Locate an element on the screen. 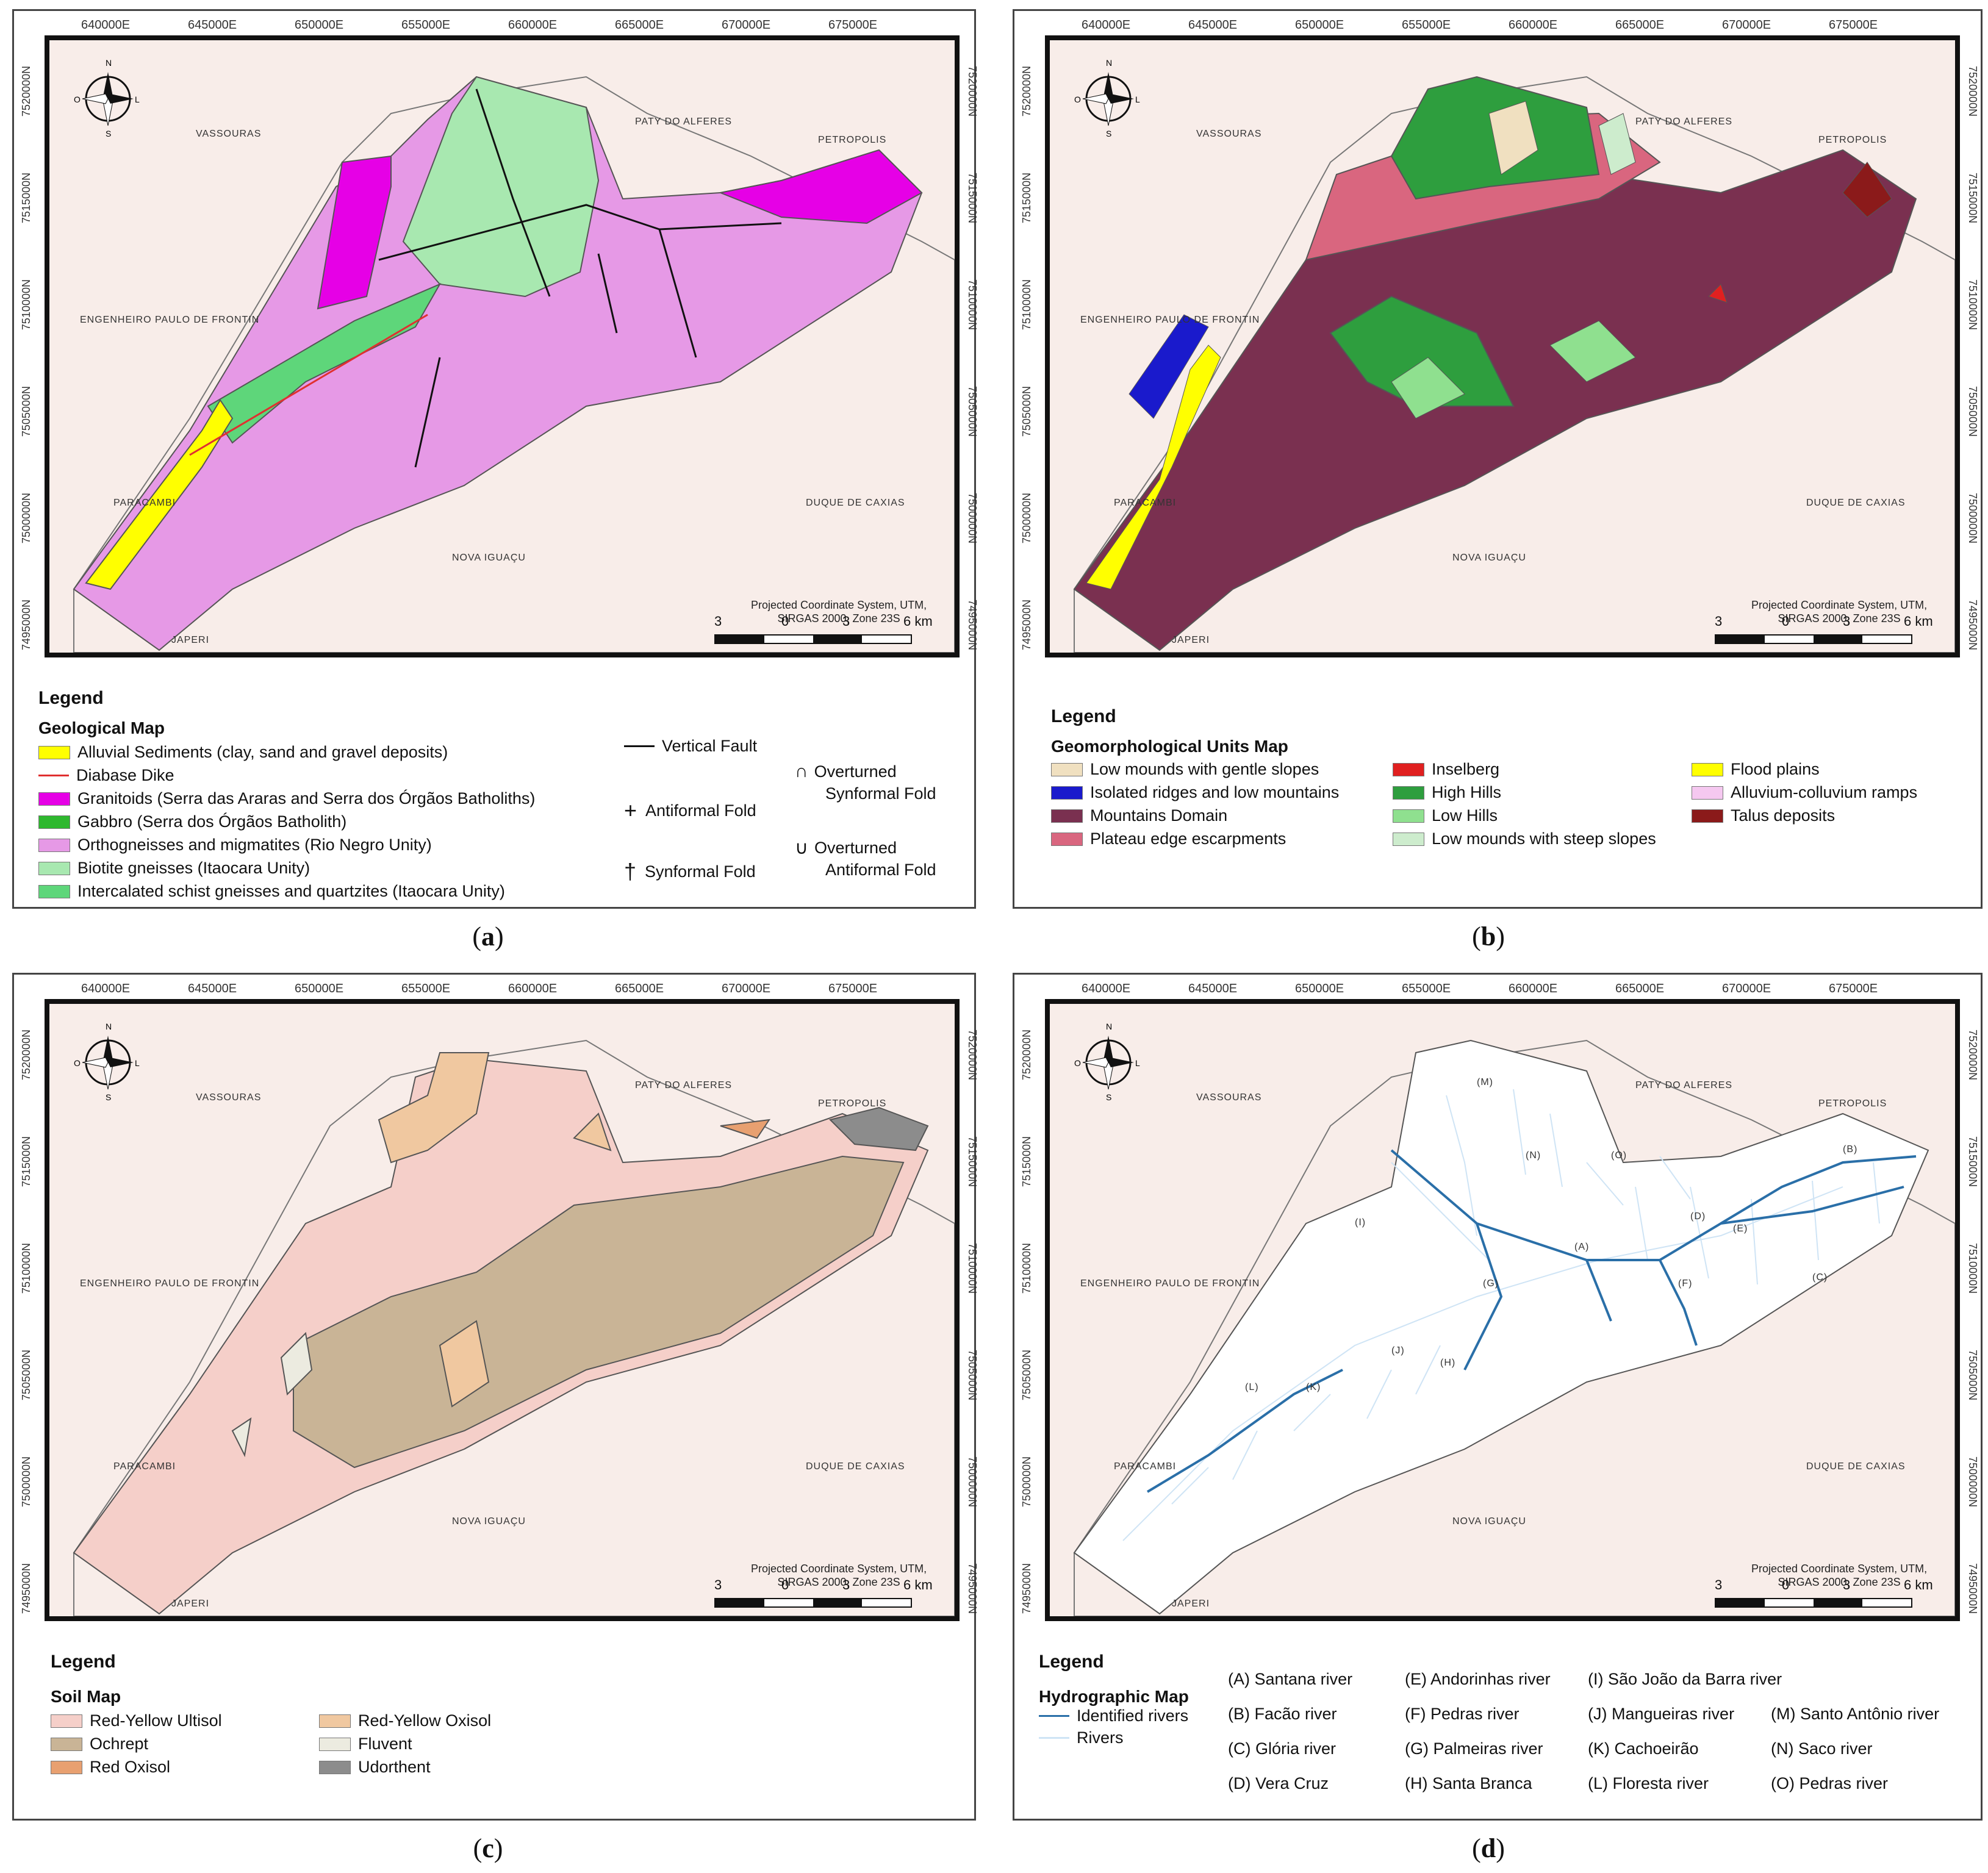 The image size is (1988, 1873). river-code: (F) is located at coordinates (1685, 1283).